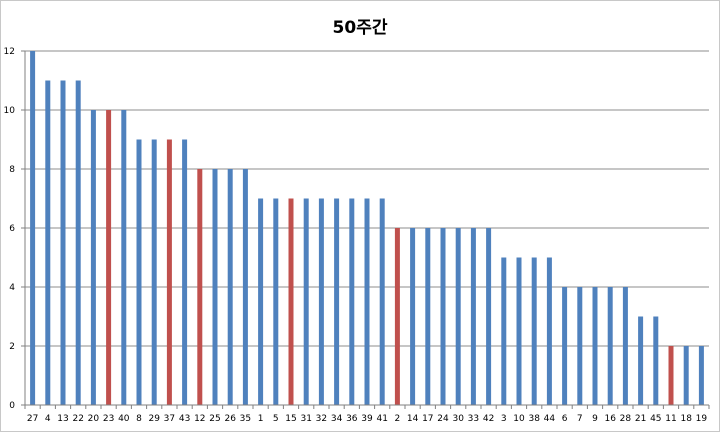  I want to click on x-tick-label: 39, so click(367, 419).